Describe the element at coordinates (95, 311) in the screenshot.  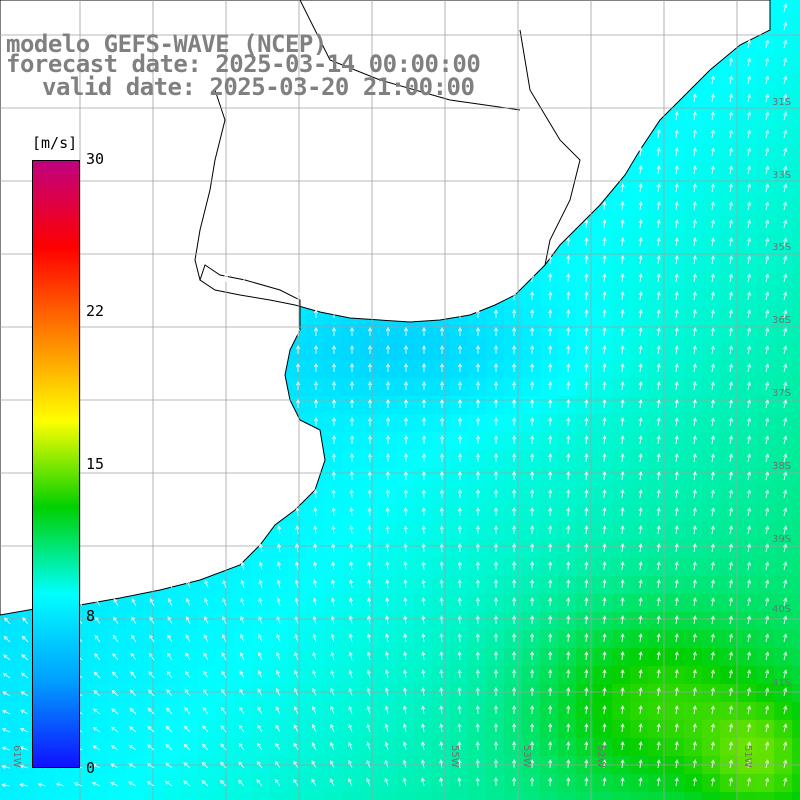
I see `colorbar-tick-22: 22` at that location.